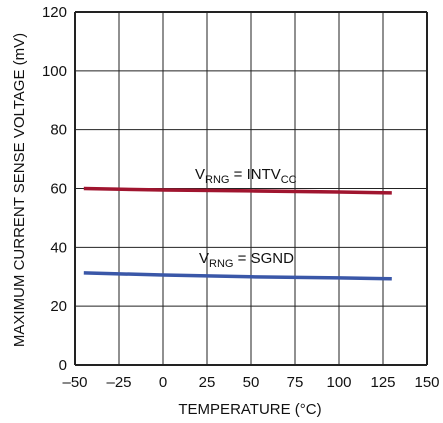 Image resolution: width=443 pixels, height=423 pixels. I want to click on x-tick-label: 150, so click(426, 382).